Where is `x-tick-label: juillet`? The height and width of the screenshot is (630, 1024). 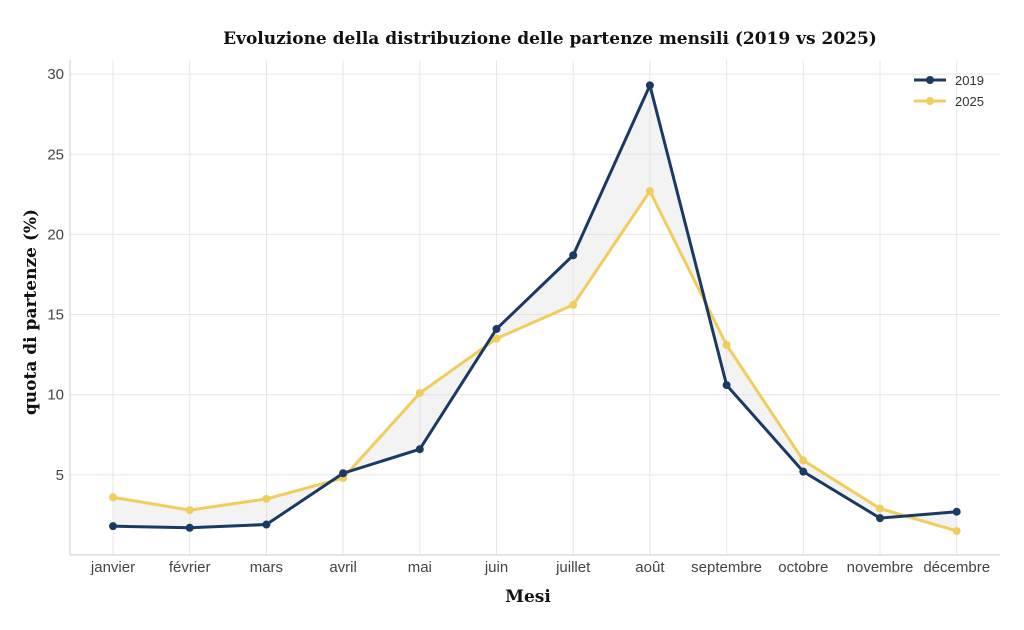
x-tick-label: juillet is located at coordinates (573, 567).